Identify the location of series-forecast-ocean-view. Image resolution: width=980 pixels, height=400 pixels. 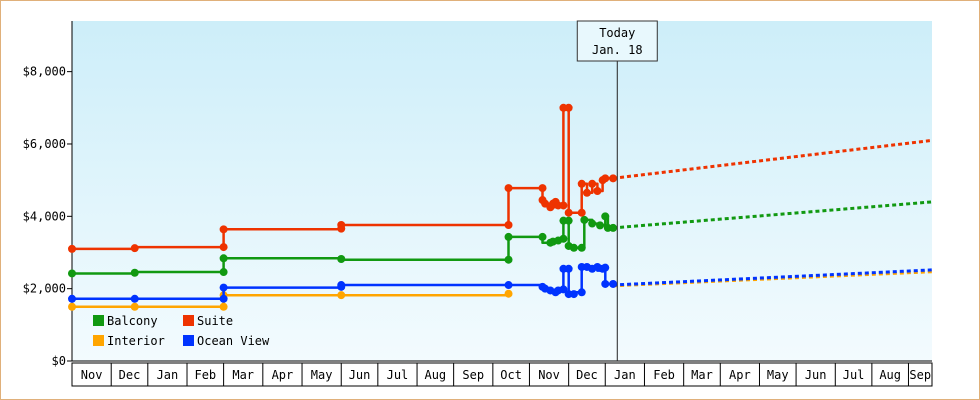
(773, 277).